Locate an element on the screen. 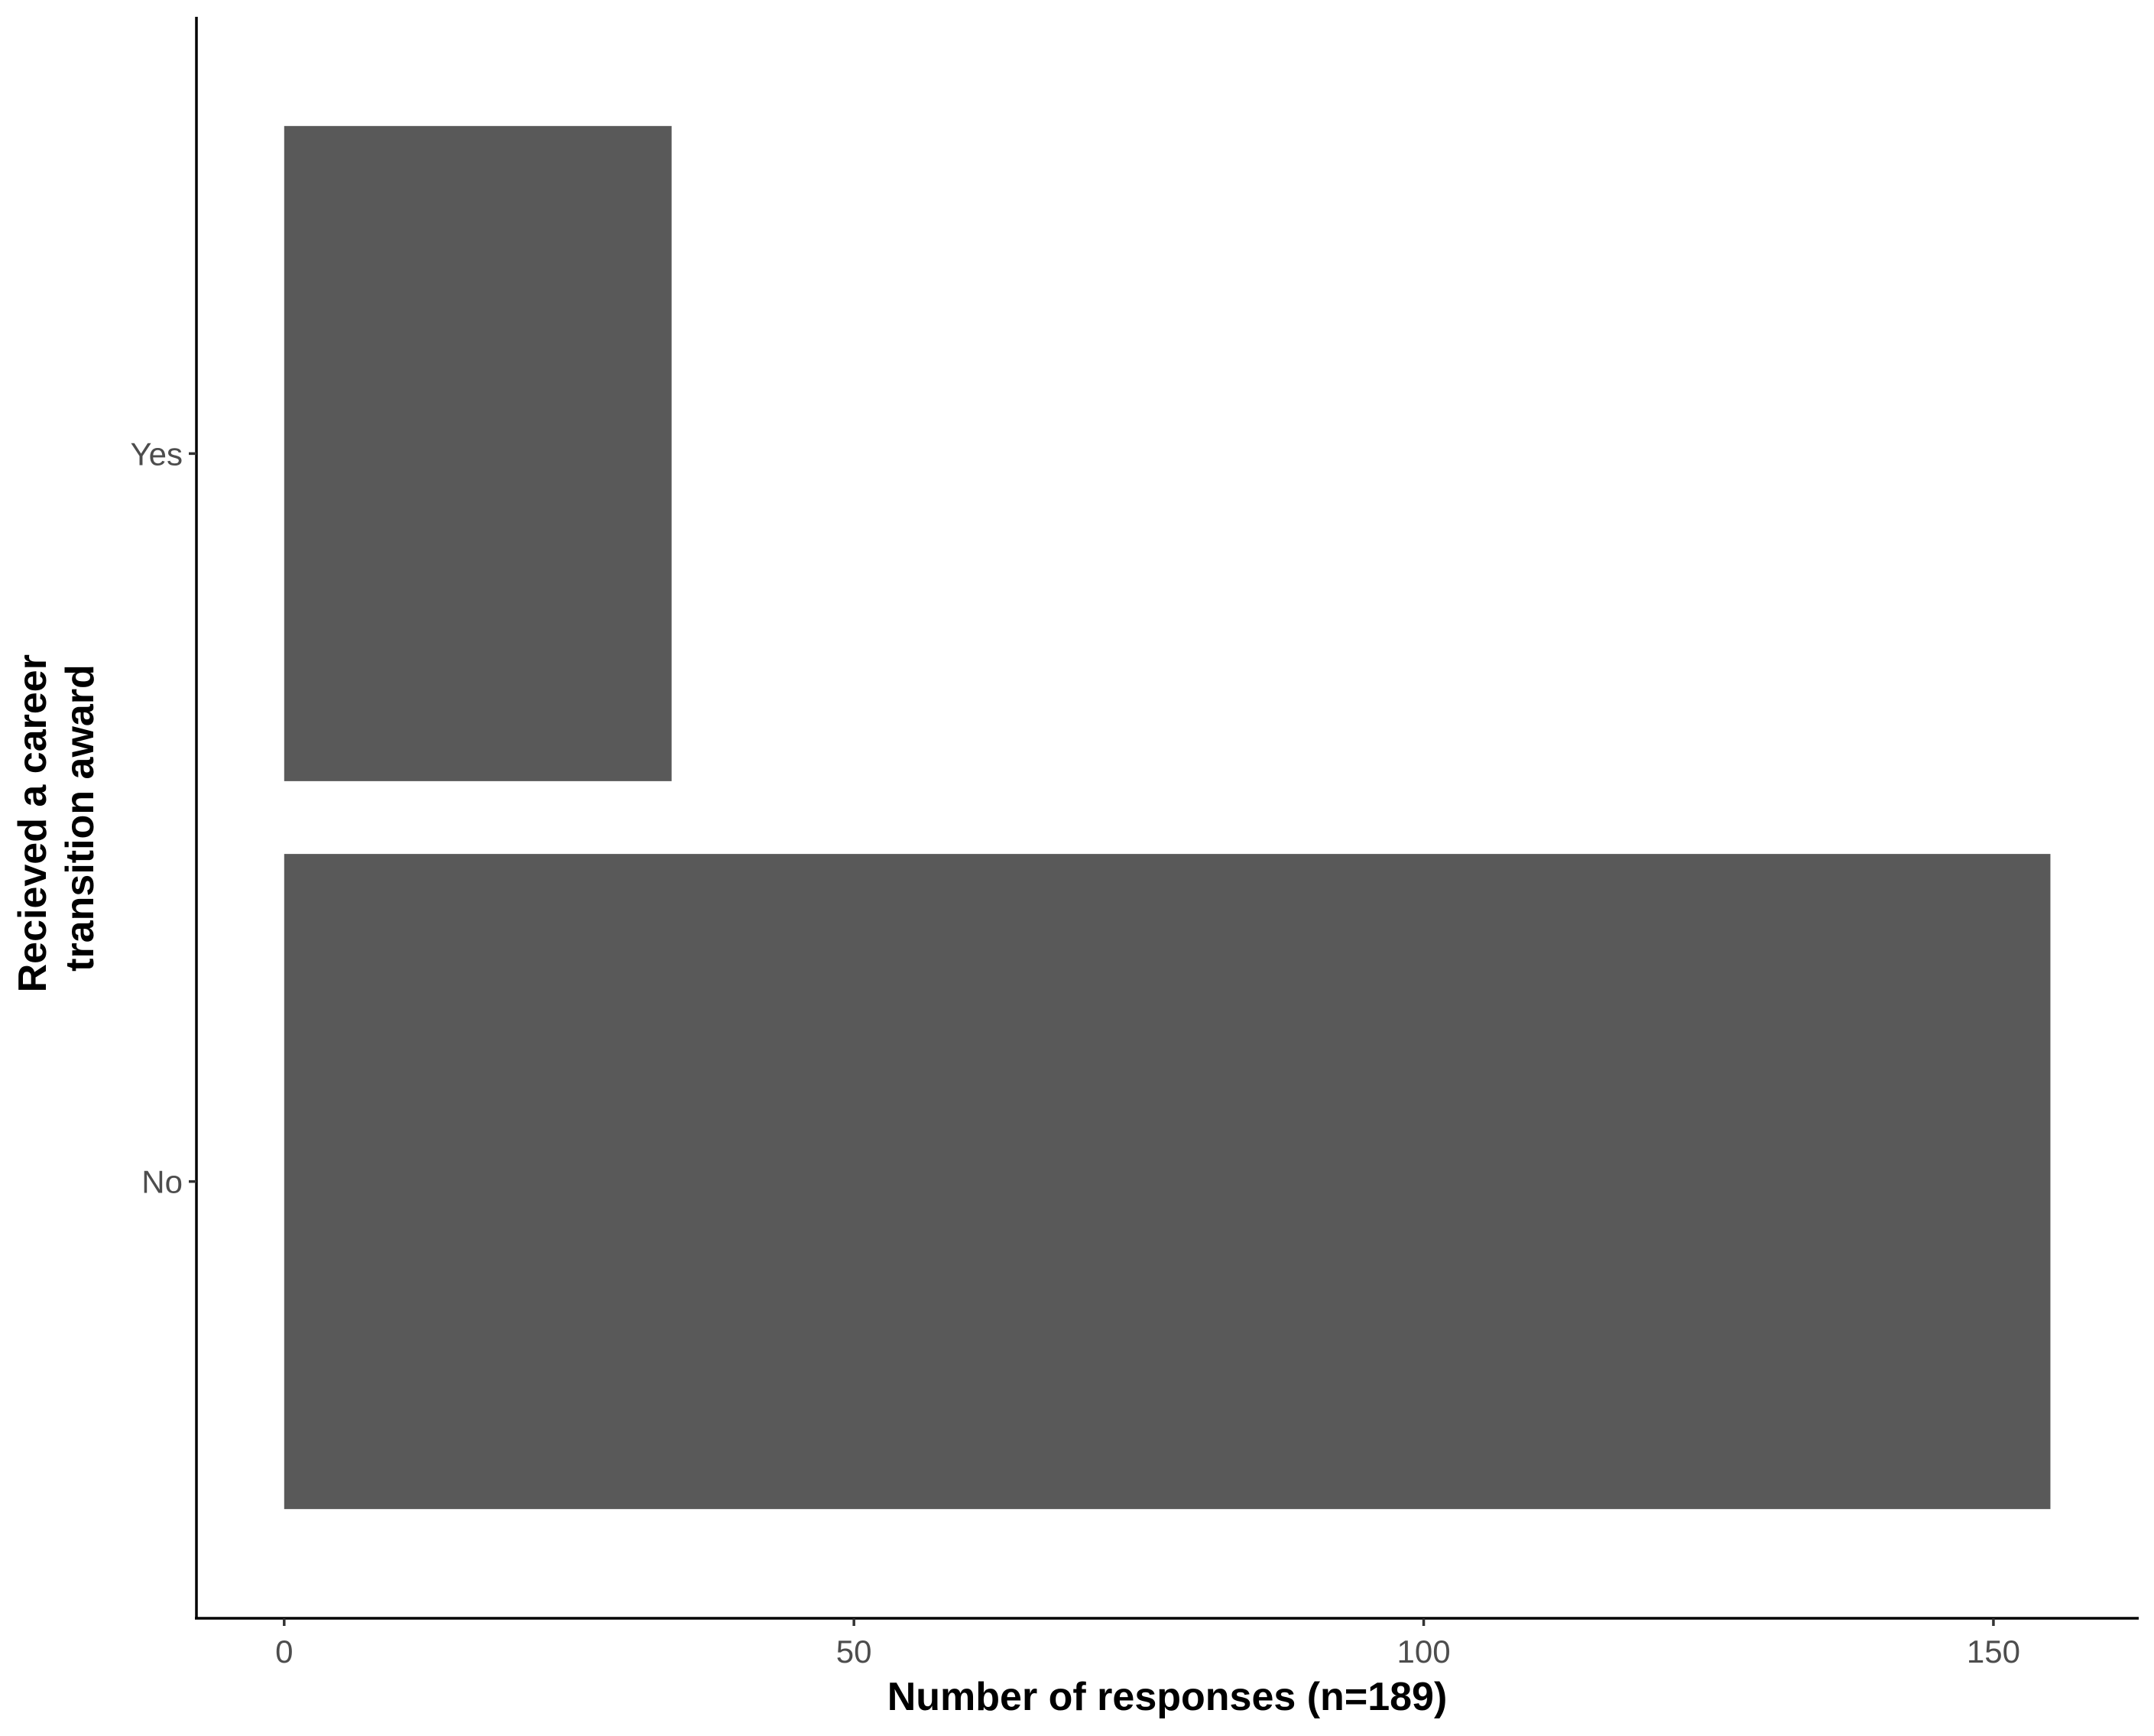 The width and height of the screenshot is (2154, 1736). y-axis-title-line-2: transition award is located at coordinates (80, 818).